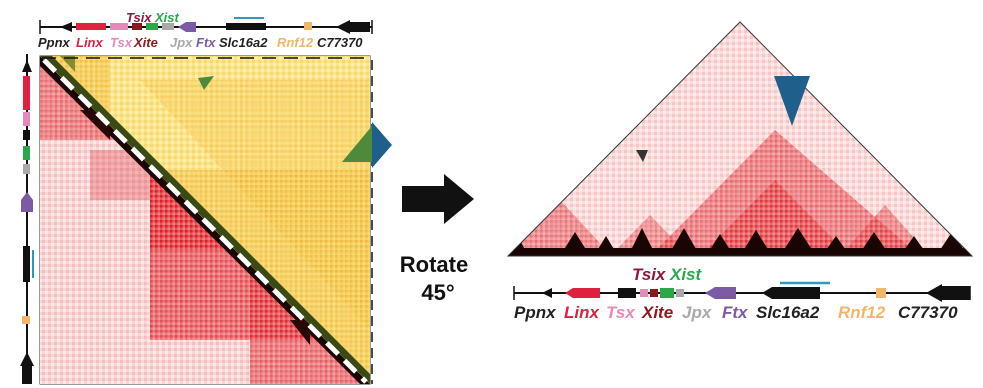 This screenshot has width=983, height=388. What do you see at coordinates (438, 199) in the screenshot?
I see `right-arrow-icon` at bounding box center [438, 199].